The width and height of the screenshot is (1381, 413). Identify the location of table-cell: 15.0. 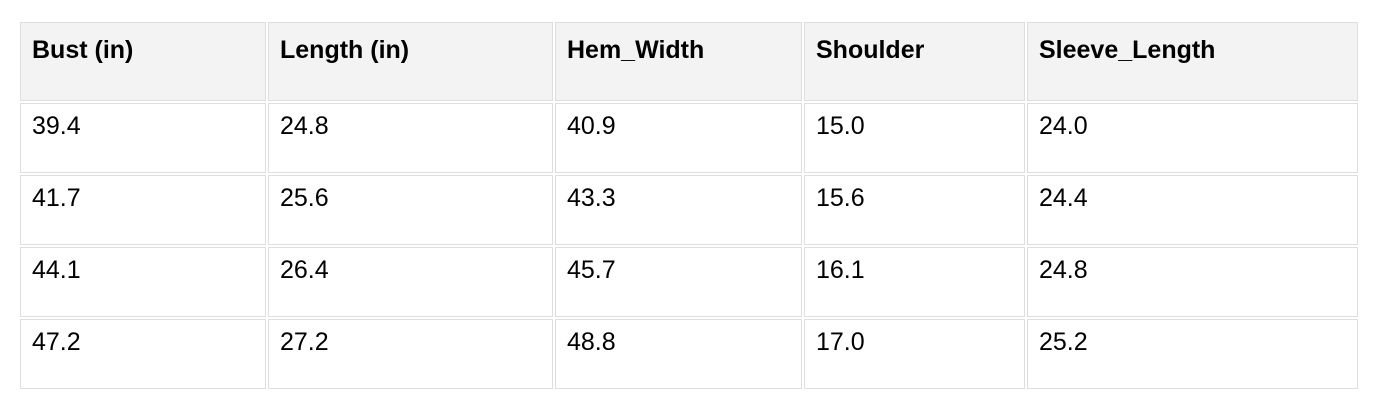
(914, 138).